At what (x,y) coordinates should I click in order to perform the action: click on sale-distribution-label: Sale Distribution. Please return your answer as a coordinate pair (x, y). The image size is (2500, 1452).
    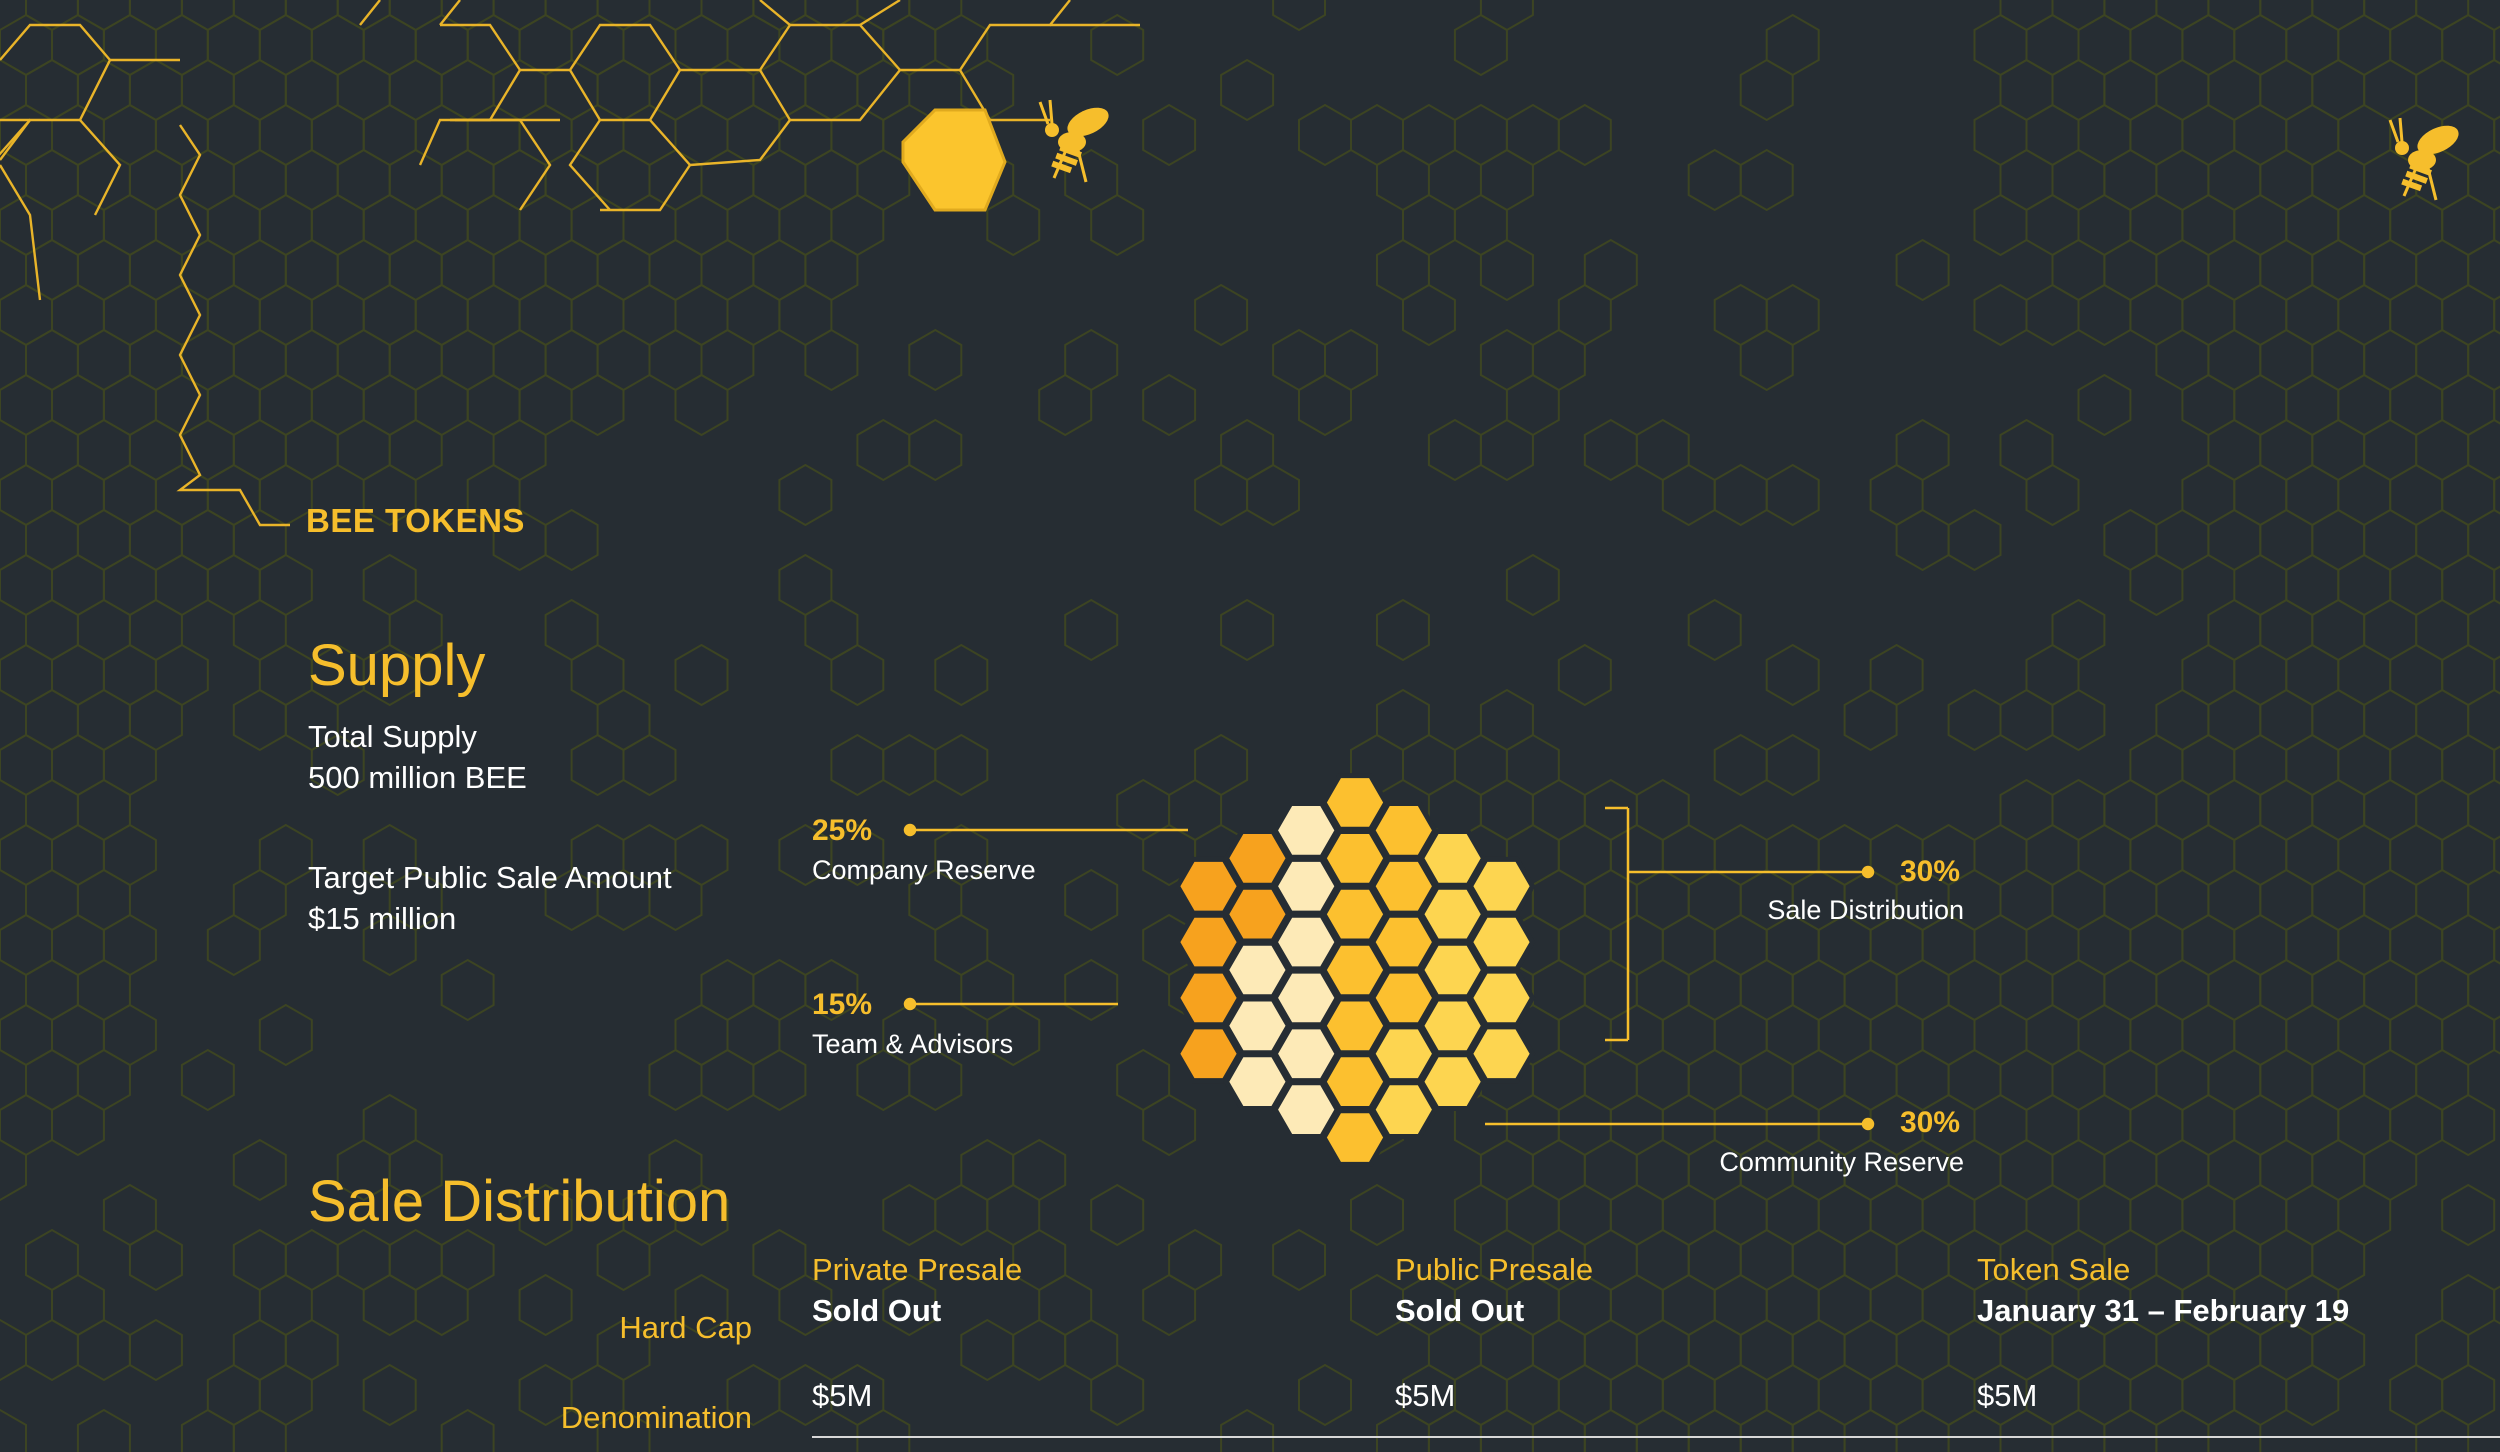
    Looking at the image, I should click on (1865, 910).